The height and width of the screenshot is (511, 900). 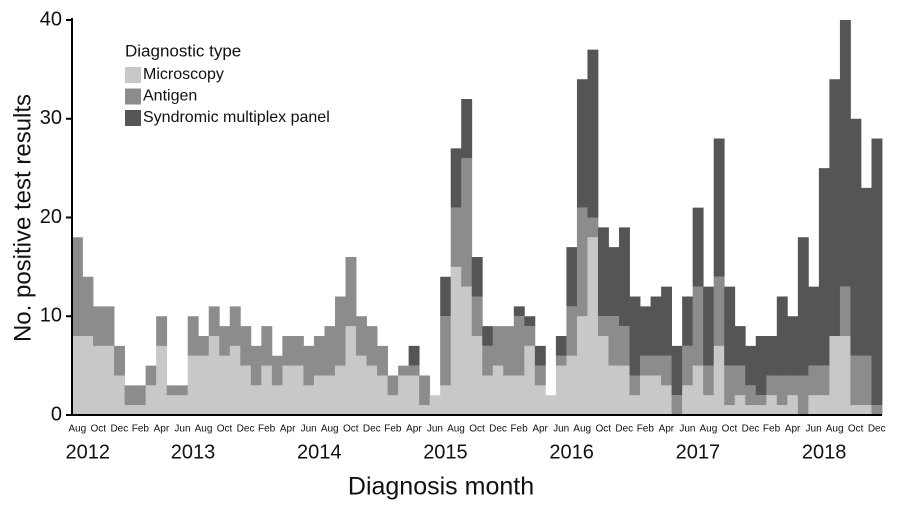 I want to click on legend-swatch, so click(x=133, y=96).